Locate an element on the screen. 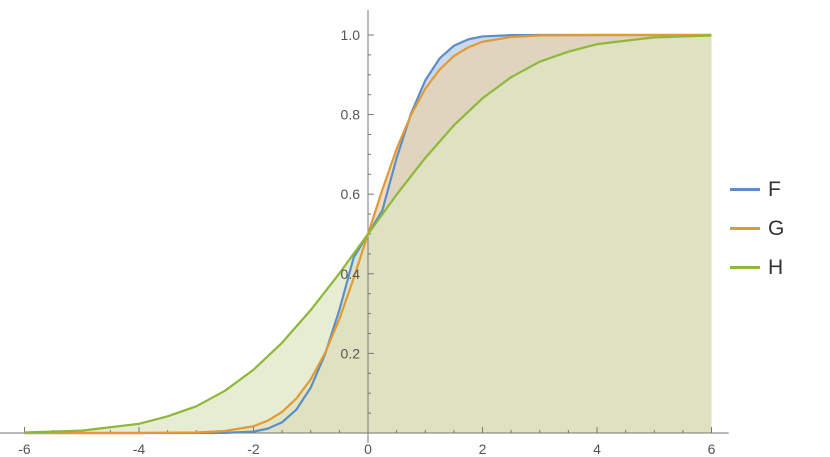  x-tick-label: -6 is located at coordinates (24, 449).